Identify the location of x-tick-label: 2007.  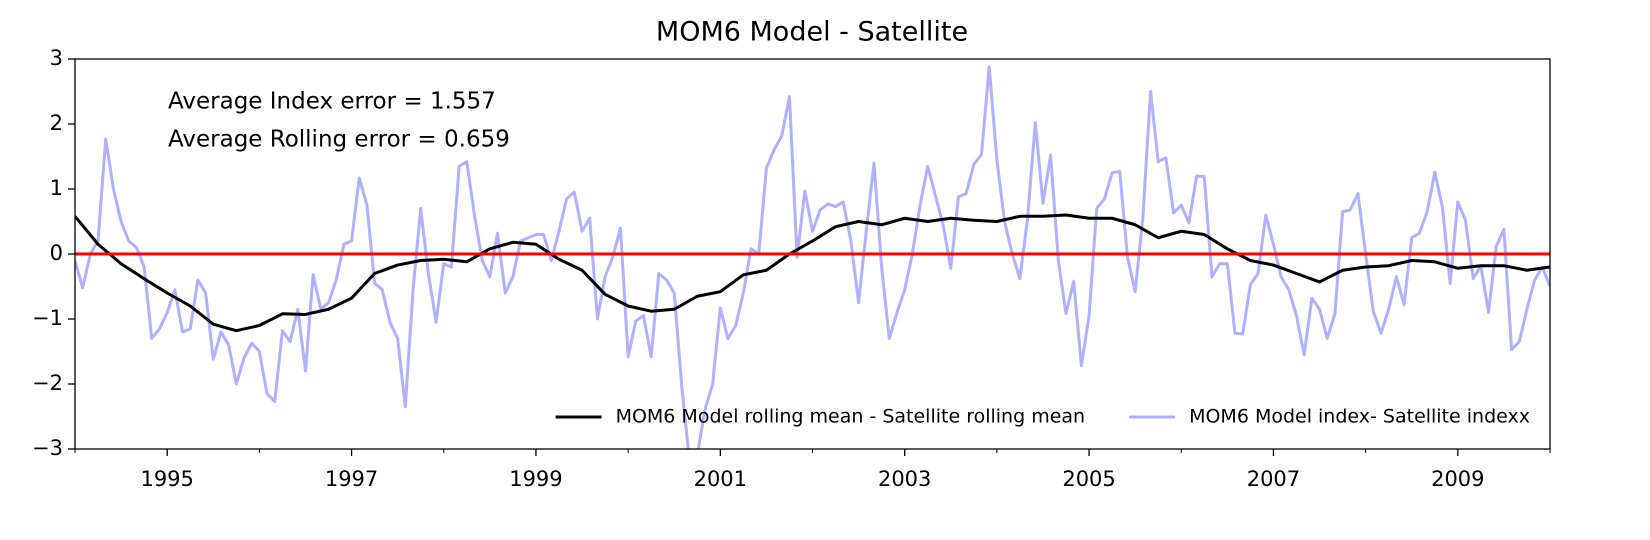
(1273, 479).